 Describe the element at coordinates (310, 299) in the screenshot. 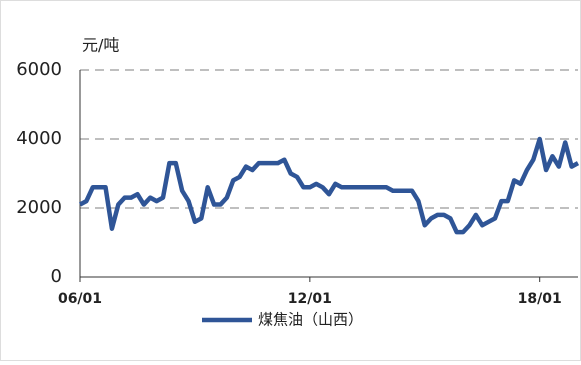

I see `x-tick-label: 12/01` at that location.